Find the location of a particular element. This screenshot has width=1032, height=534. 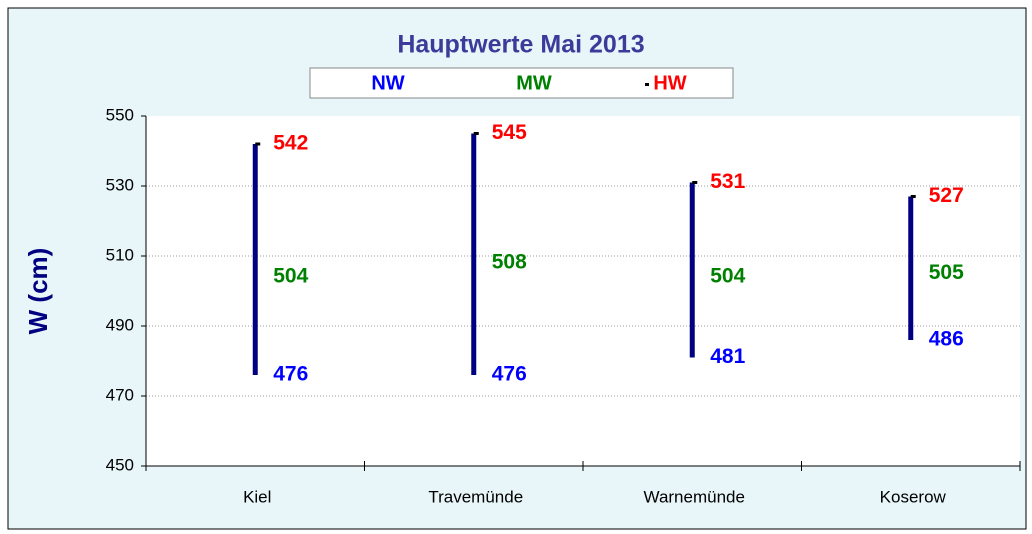

x-tick-label: Koserow is located at coordinates (913, 496).